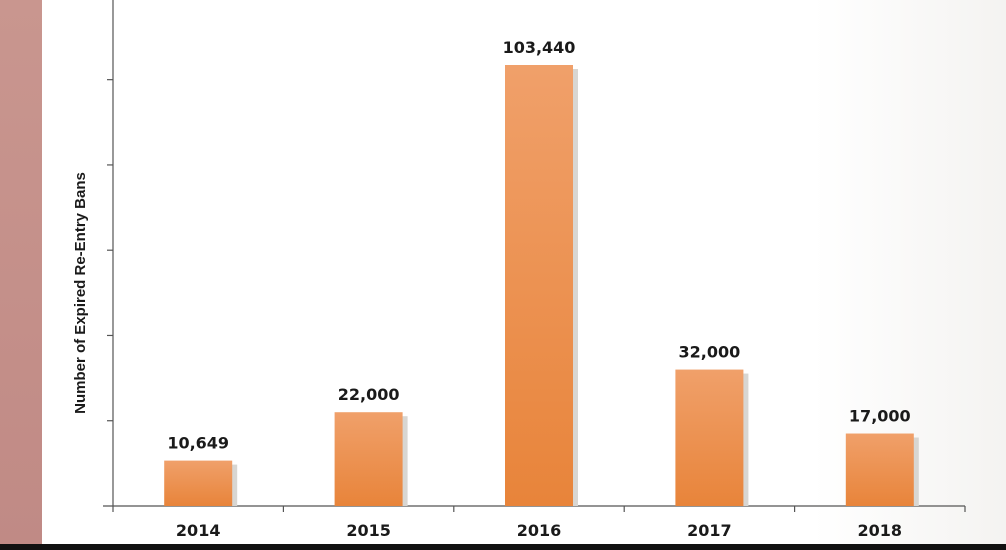 The width and height of the screenshot is (1006, 550). What do you see at coordinates (368, 530) in the screenshot?
I see `category-label-2015: 2015` at bounding box center [368, 530].